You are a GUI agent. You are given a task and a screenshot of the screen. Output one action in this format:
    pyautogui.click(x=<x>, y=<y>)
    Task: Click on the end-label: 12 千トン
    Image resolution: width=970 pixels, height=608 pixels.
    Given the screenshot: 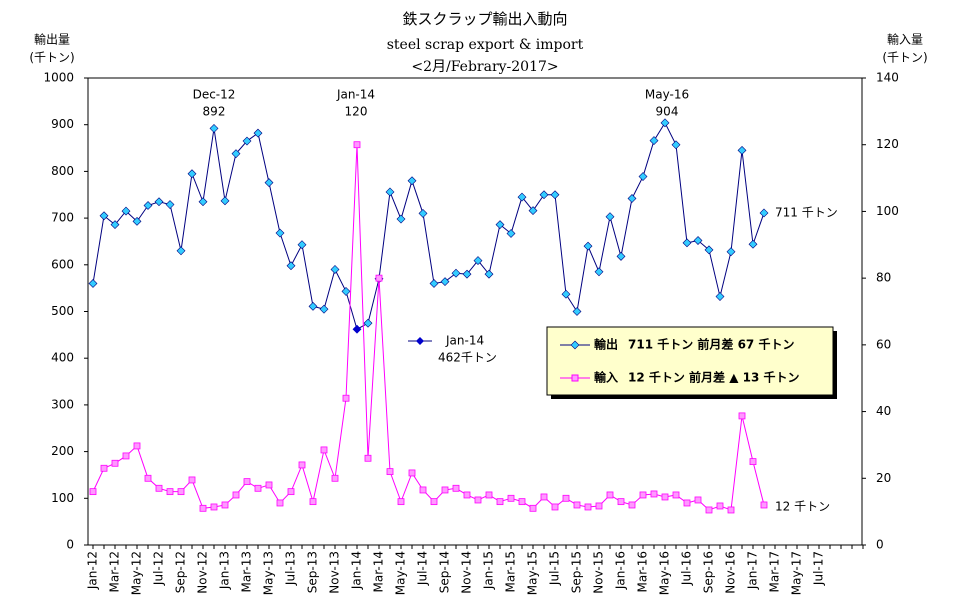 What is the action you would take?
    pyautogui.click(x=802, y=507)
    